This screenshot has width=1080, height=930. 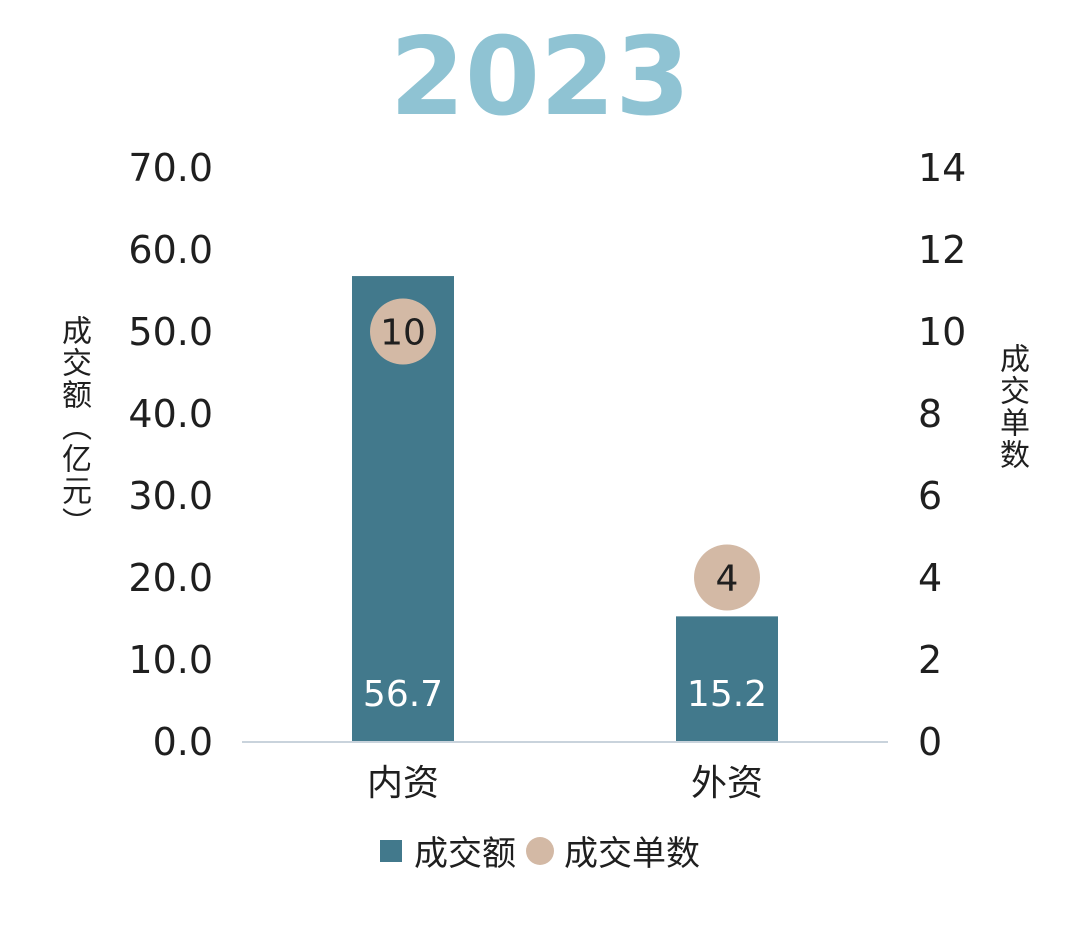 I want to click on y-right-tick-label: 4, so click(x=930, y=578).